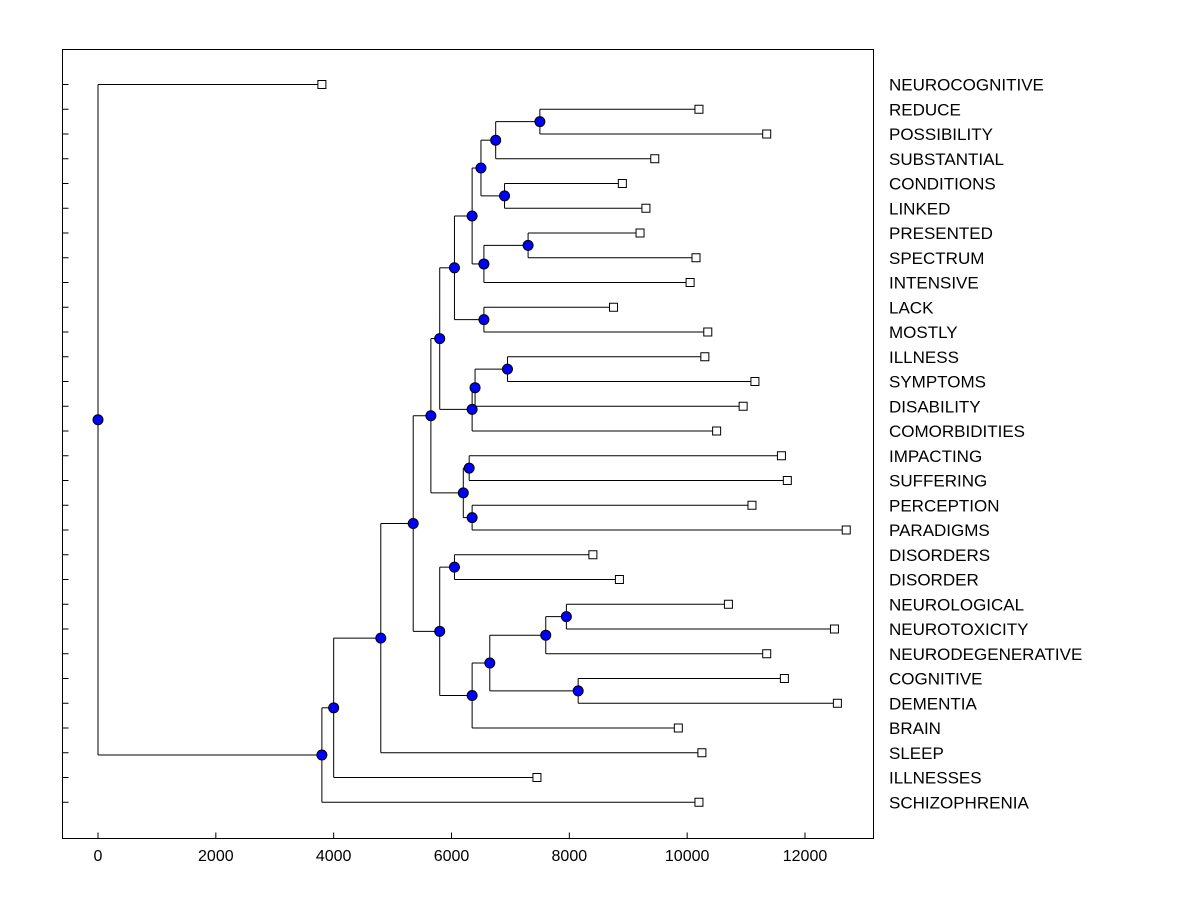 This screenshot has width=1200, height=900. I want to click on leaf-label: COMORBIDITIES, so click(957, 431).